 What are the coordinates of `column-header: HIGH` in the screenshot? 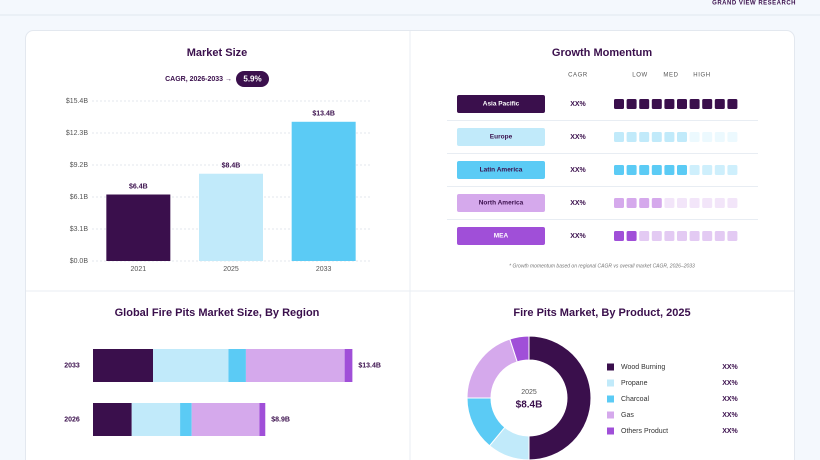 It's located at (701, 76).